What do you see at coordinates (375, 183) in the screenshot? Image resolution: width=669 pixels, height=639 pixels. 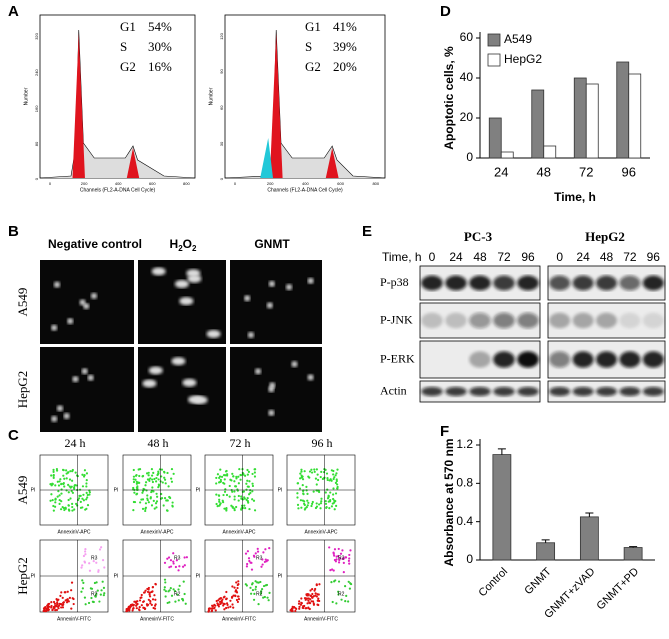 I see `x-tick-label: 800` at bounding box center [375, 183].